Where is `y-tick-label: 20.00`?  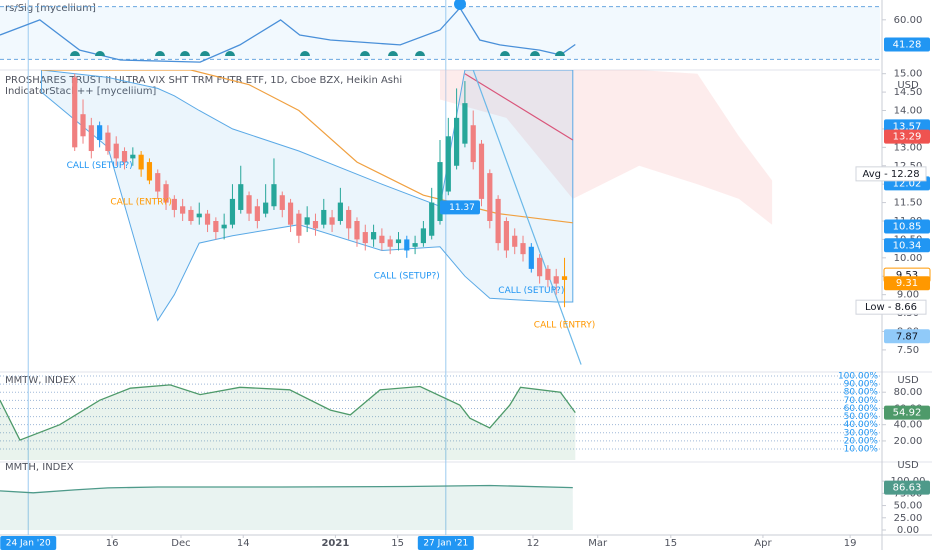 y-tick-label: 20.00 is located at coordinates (908, 441).